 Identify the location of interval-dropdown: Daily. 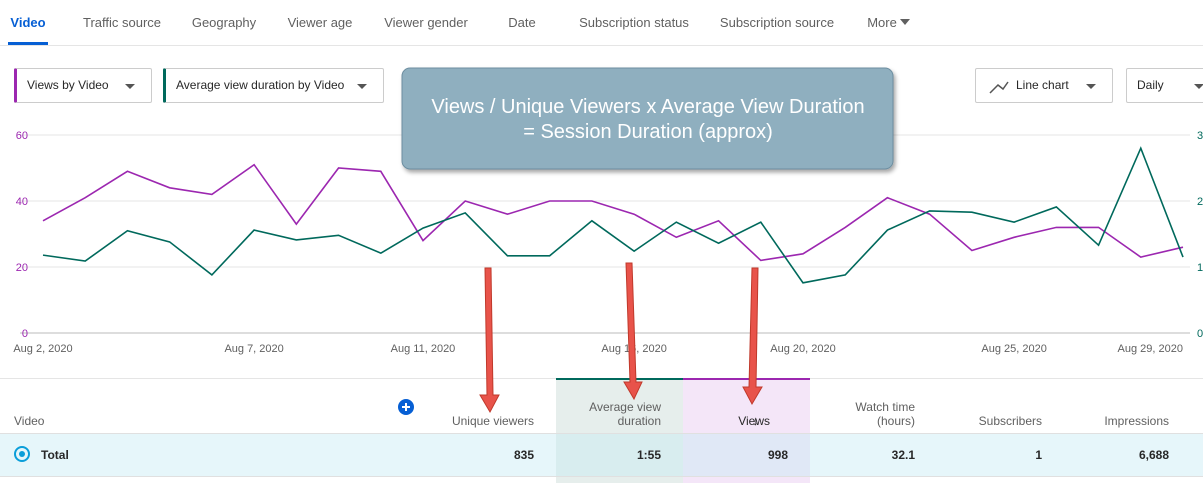
(1164, 85).